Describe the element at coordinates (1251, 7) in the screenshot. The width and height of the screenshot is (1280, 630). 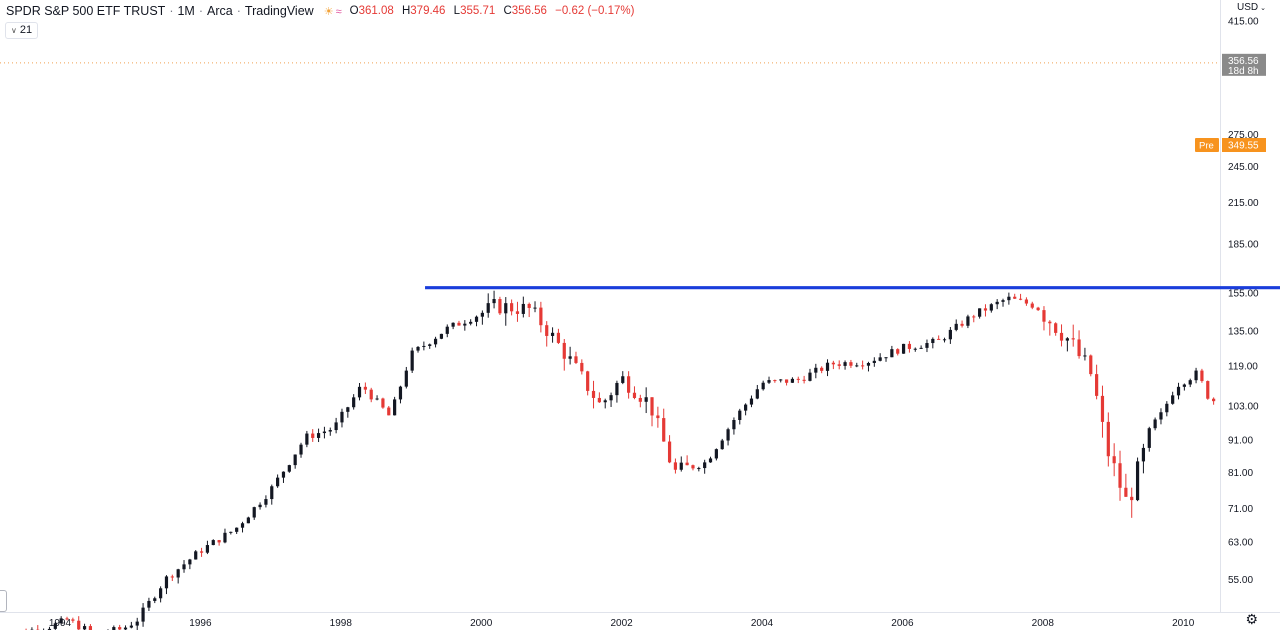
I see `currency-selector: USD ⌄` at that location.